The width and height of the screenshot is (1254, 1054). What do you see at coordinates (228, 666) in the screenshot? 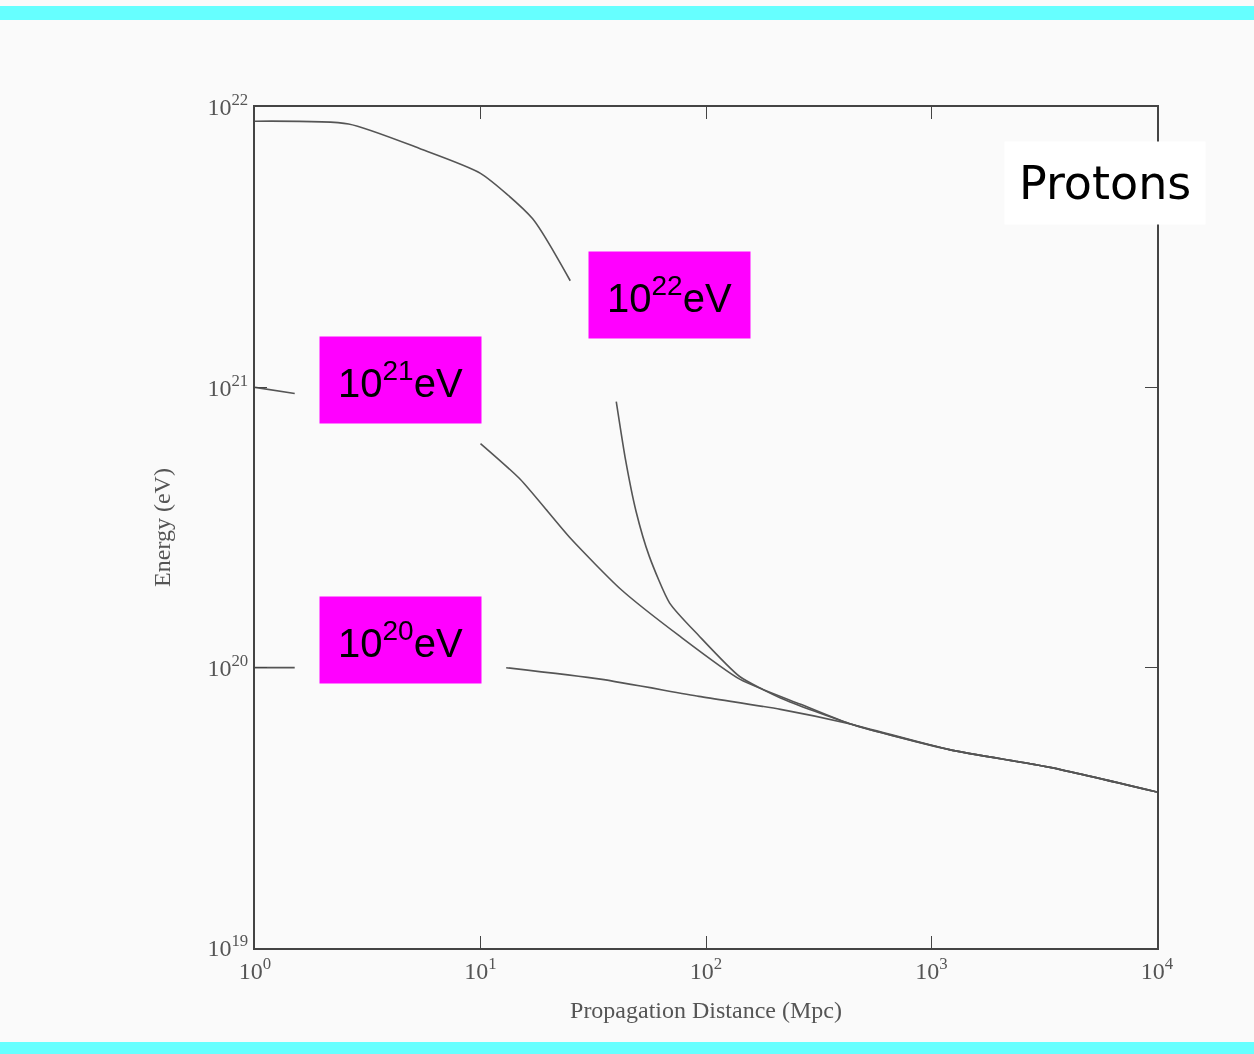
I see `y-tick-label: 10$^{20}$` at bounding box center [228, 666].